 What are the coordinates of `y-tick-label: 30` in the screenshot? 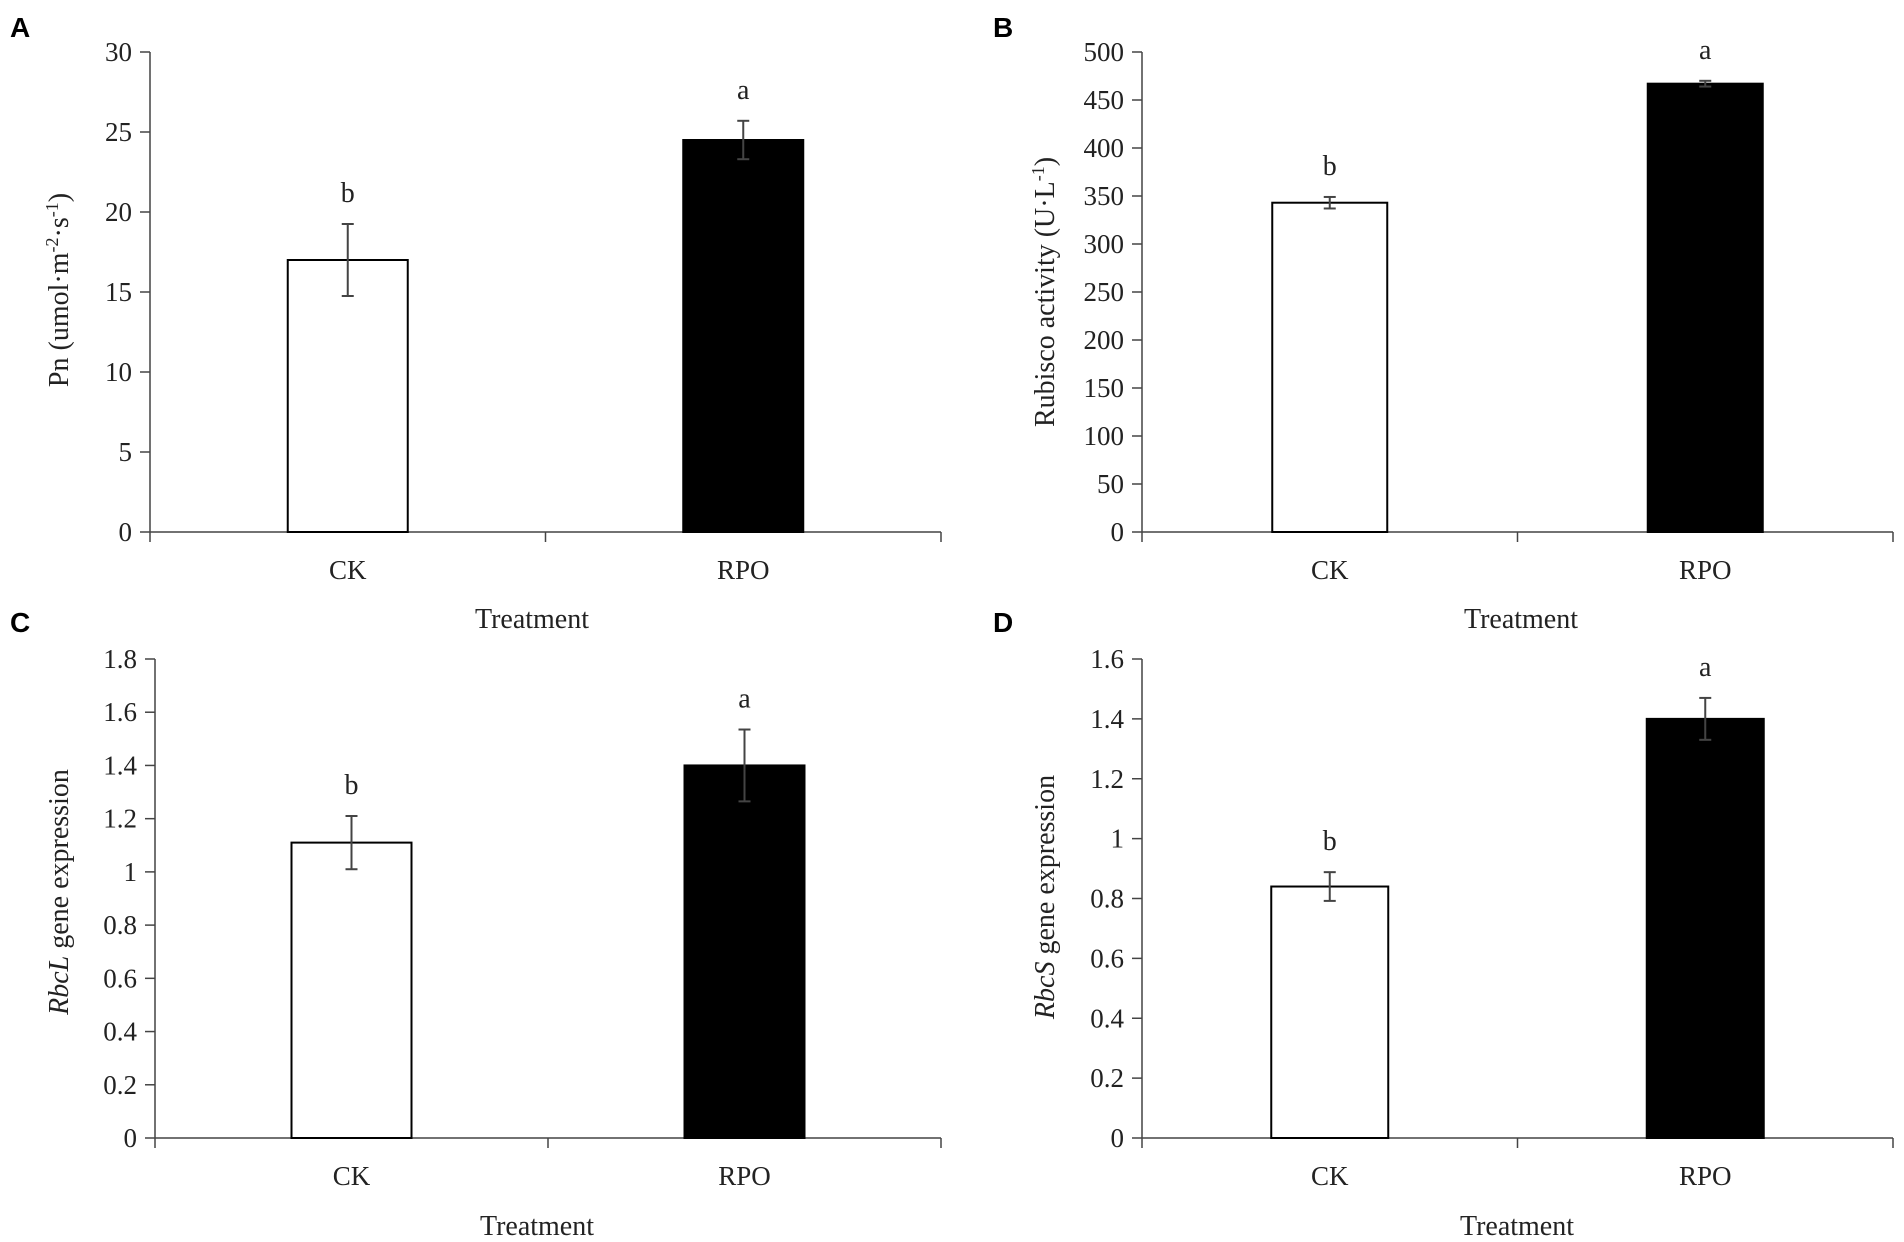 It's located at (118, 52).